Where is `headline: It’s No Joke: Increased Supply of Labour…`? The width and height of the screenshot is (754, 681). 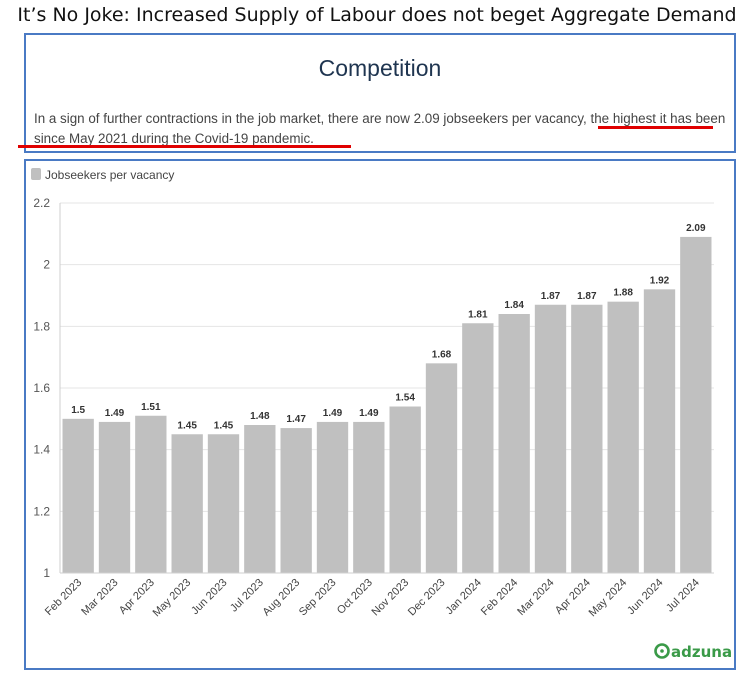
headline: It’s No Joke: Increased Supply of Labour… is located at coordinates (377, 15).